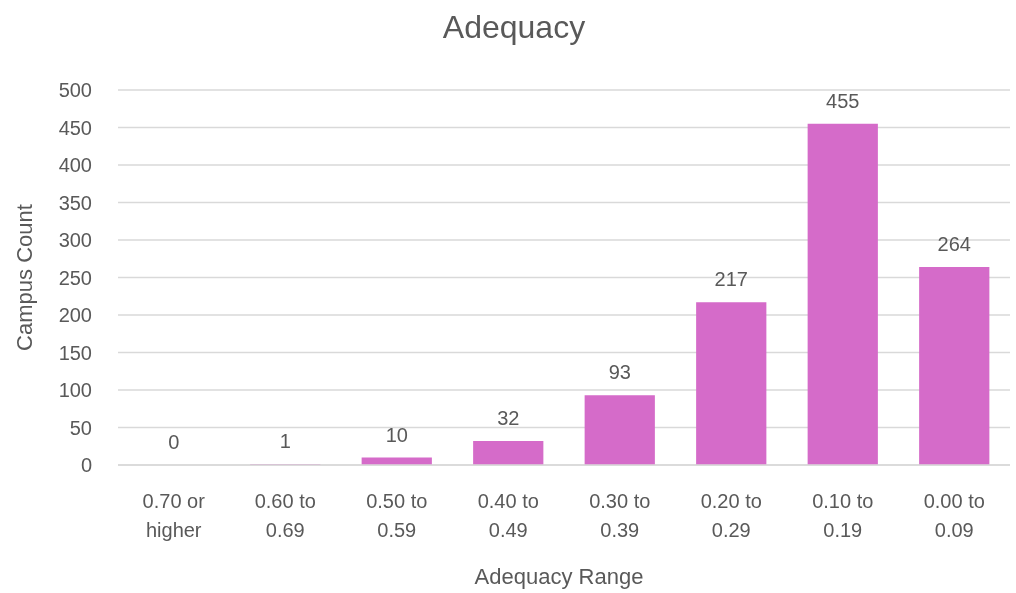 The height and width of the screenshot is (593, 1016). What do you see at coordinates (174, 515) in the screenshot?
I see `x-tick-label: 0.70 or higher` at bounding box center [174, 515].